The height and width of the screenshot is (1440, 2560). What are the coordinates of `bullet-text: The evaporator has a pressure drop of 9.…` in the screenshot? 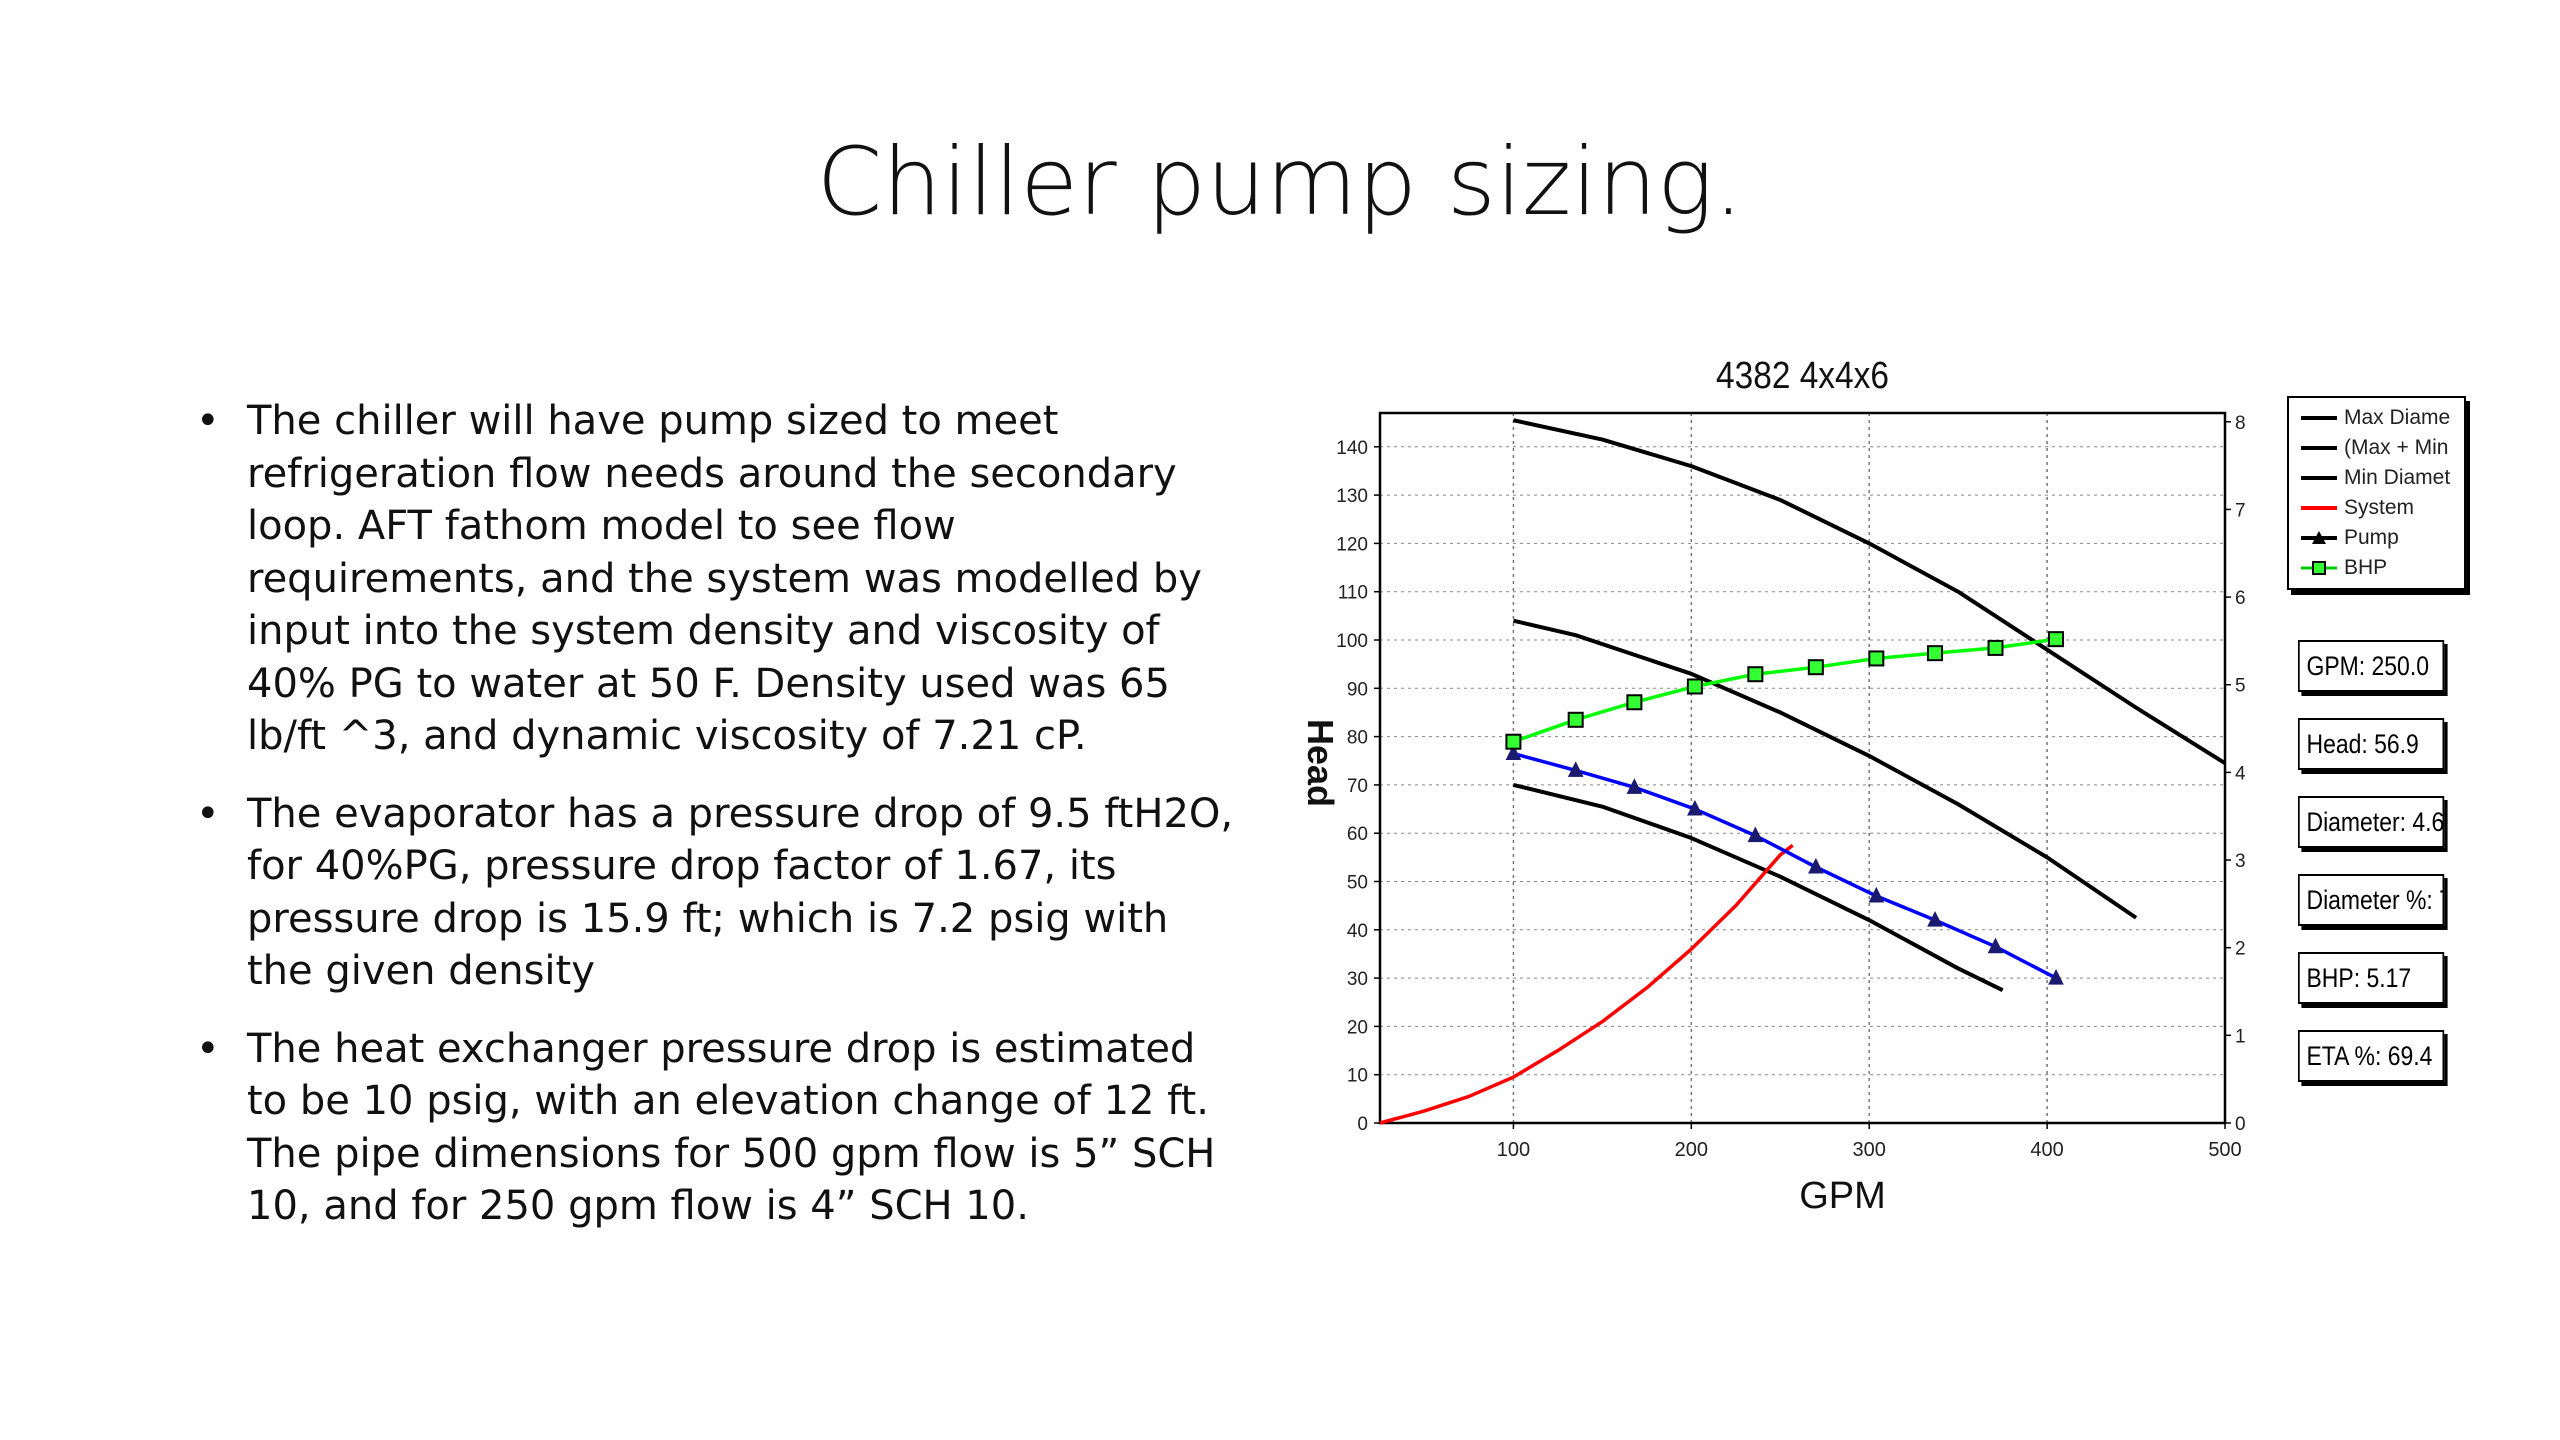 It's located at (740, 892).